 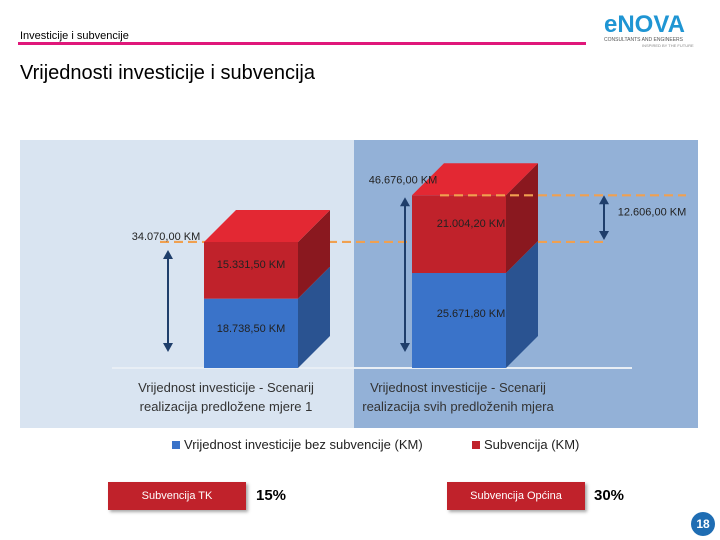 What do you see at coordinates (176, 445) in the screenshot?
I see `legend-swatch-investicija` at bounding box center [176, 445].